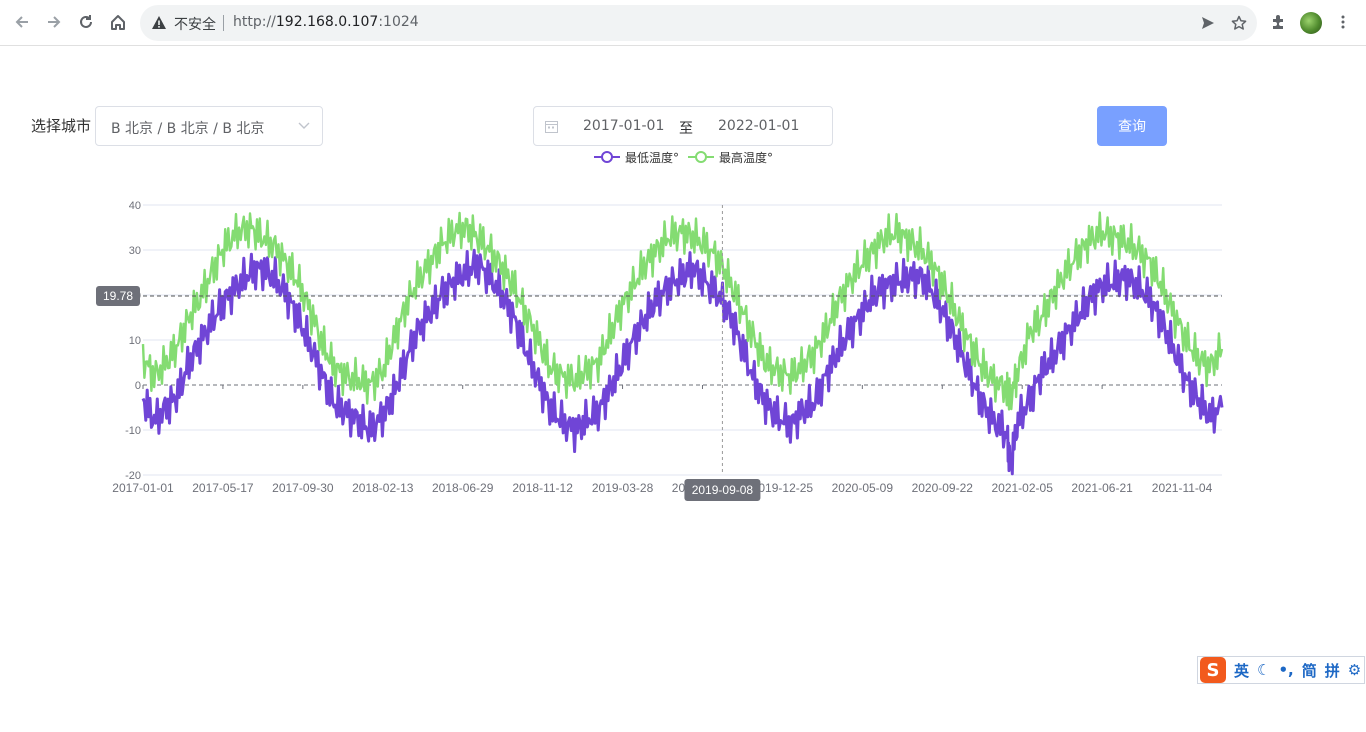 This screenshot has height=732, width=1366. What do you see at coordinates (652, 158) in the screenshot?
I see `legend-low-label: 最低温度°` at bounding box center [652, 158].